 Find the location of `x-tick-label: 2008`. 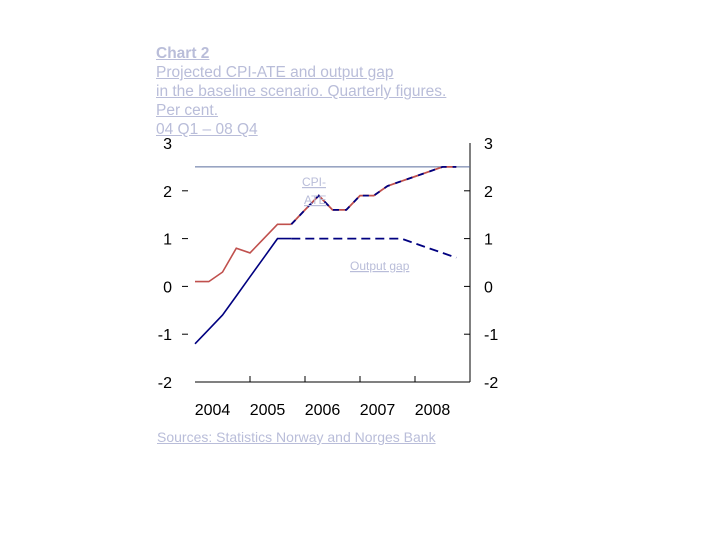

x-tick-label: 2008 is located at coordinates (433, 410).